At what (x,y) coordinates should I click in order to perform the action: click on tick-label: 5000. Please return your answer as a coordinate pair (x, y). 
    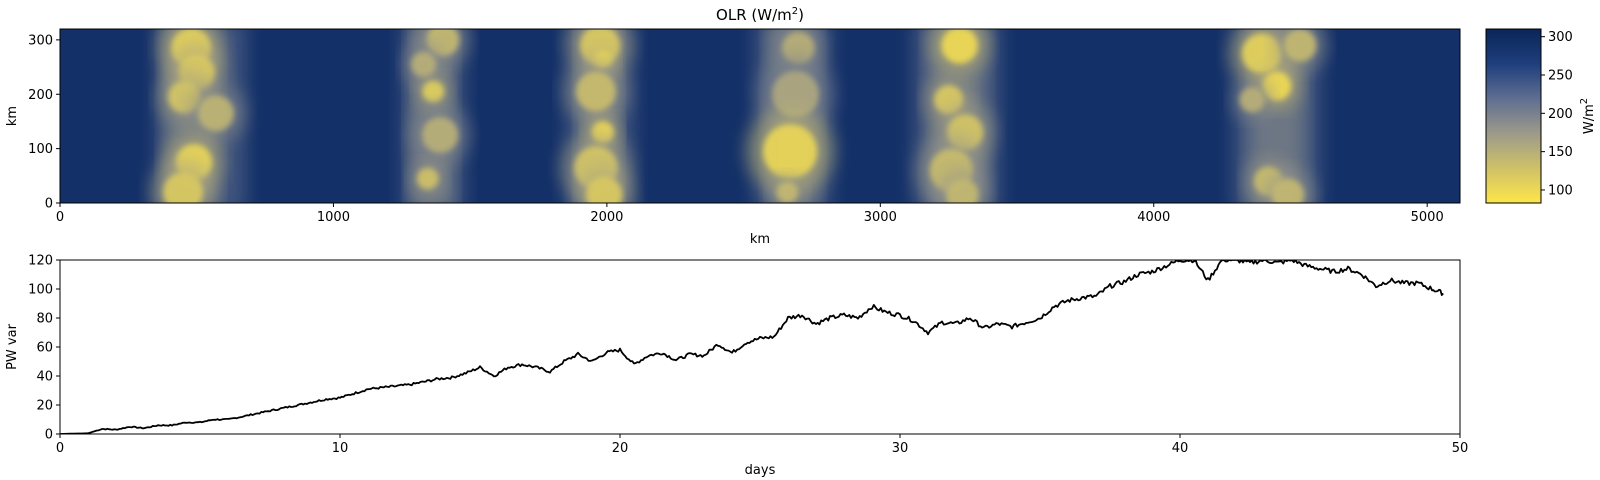
    Looking at the image, I should click on (1427, 217).